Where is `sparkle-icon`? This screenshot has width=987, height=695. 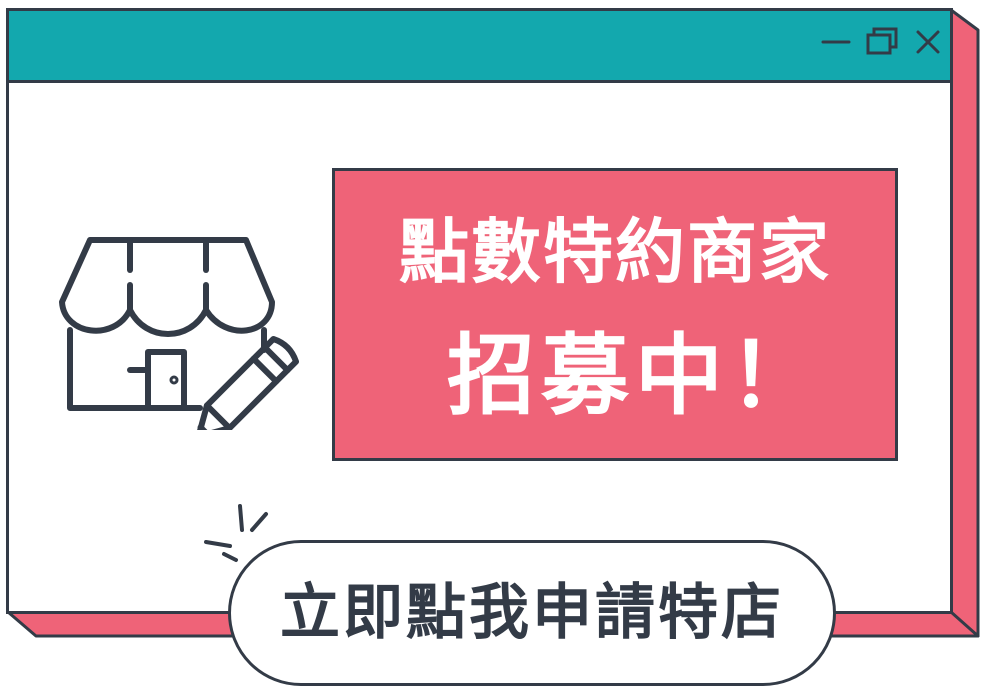 sparkle-icon is located at coordinates (236, 533).